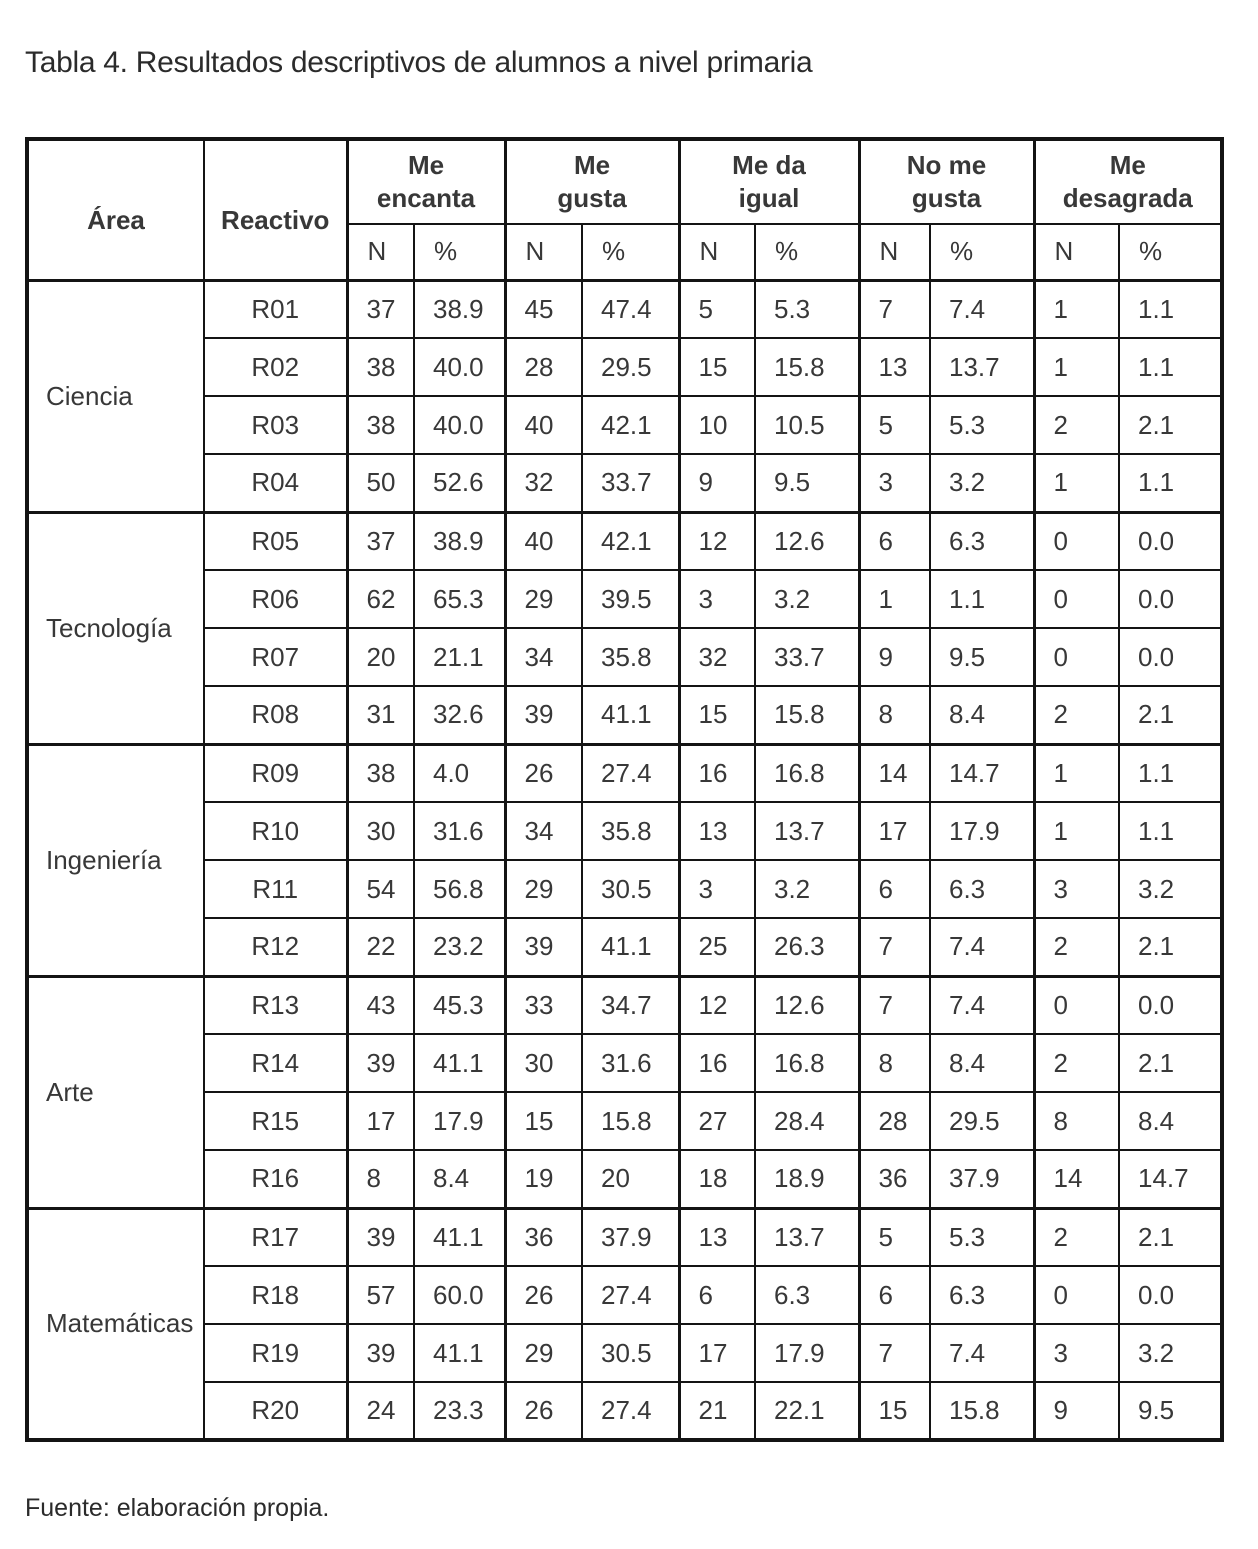  Describe the element at coordinates (716, 1063) in the screenshot. I see `value-cell-n: 16` at that location.